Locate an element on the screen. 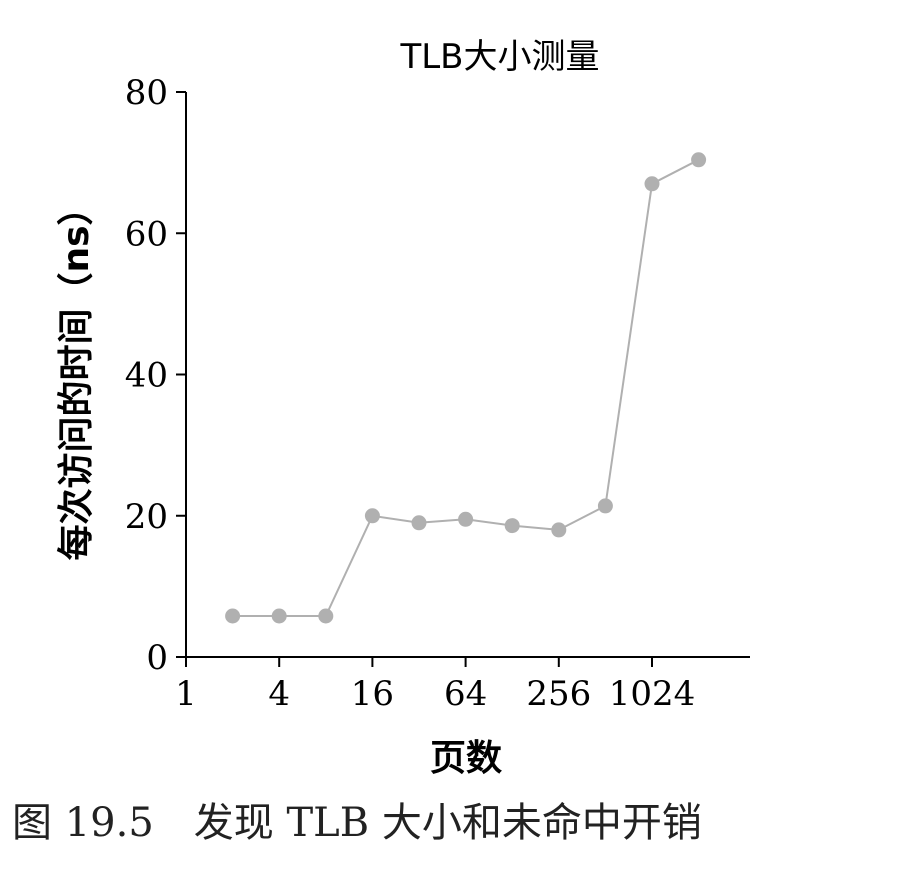 The width and height of the screenshot is (923, 877). y-tick-label: 20 is located at coordinates (146, 517).